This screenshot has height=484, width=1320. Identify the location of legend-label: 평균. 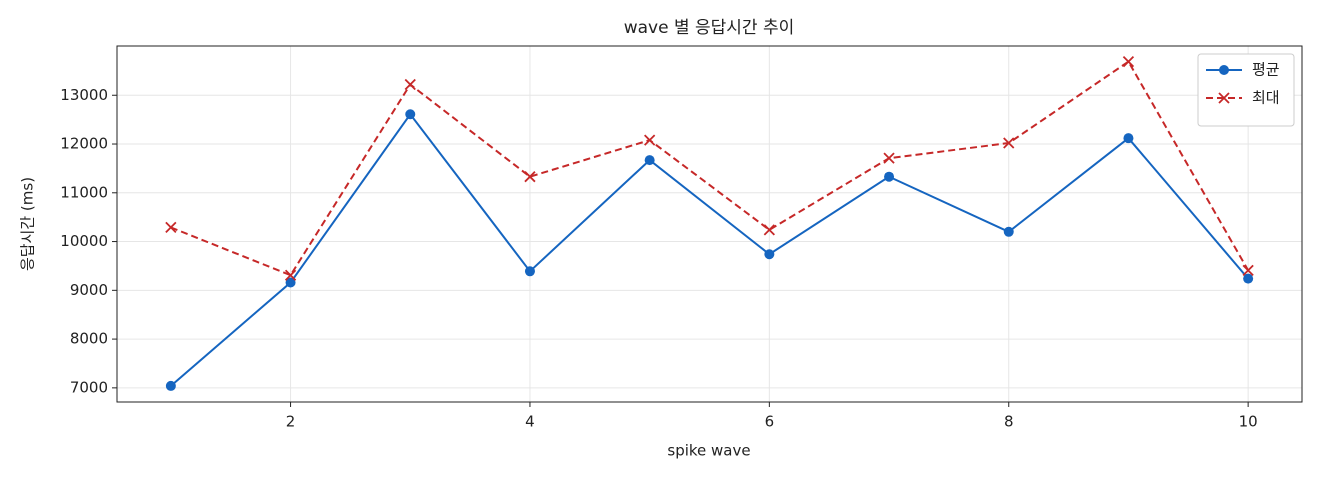
(1266, 70).